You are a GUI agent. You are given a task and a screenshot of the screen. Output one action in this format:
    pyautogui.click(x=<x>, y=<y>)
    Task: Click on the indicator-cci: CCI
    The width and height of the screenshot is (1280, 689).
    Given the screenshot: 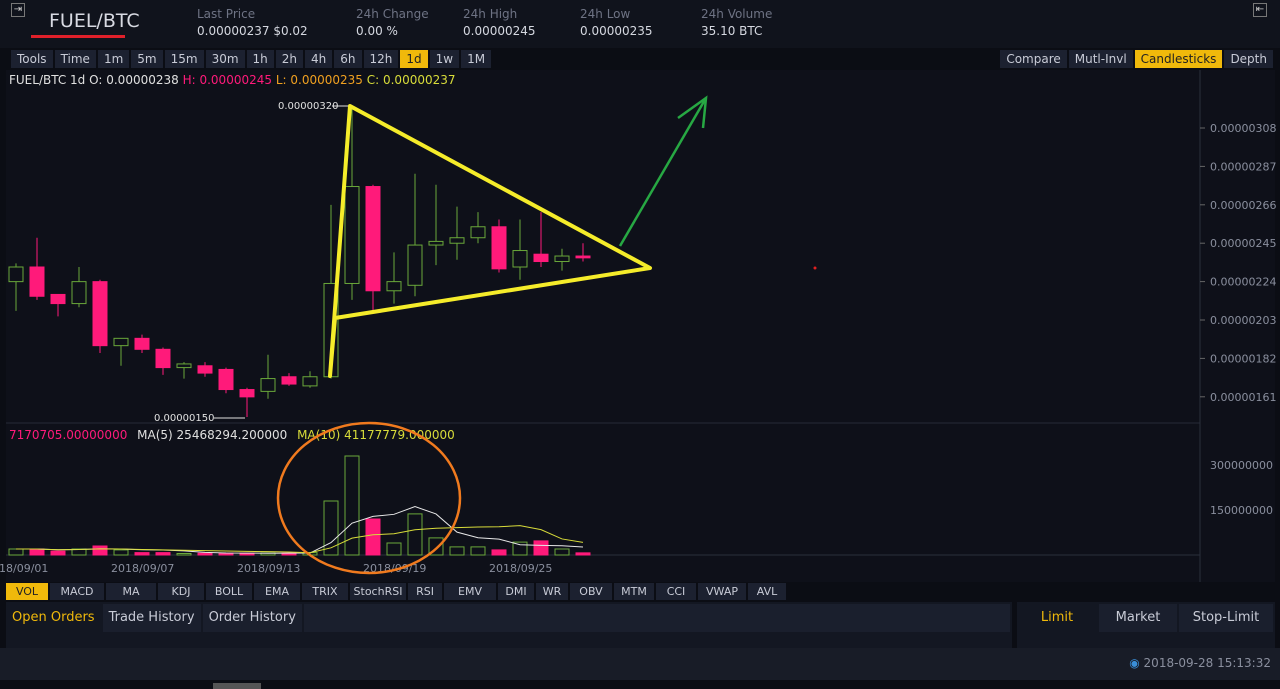 What is the action you would take?
    pyautogui.click(x=676, y=591)
    